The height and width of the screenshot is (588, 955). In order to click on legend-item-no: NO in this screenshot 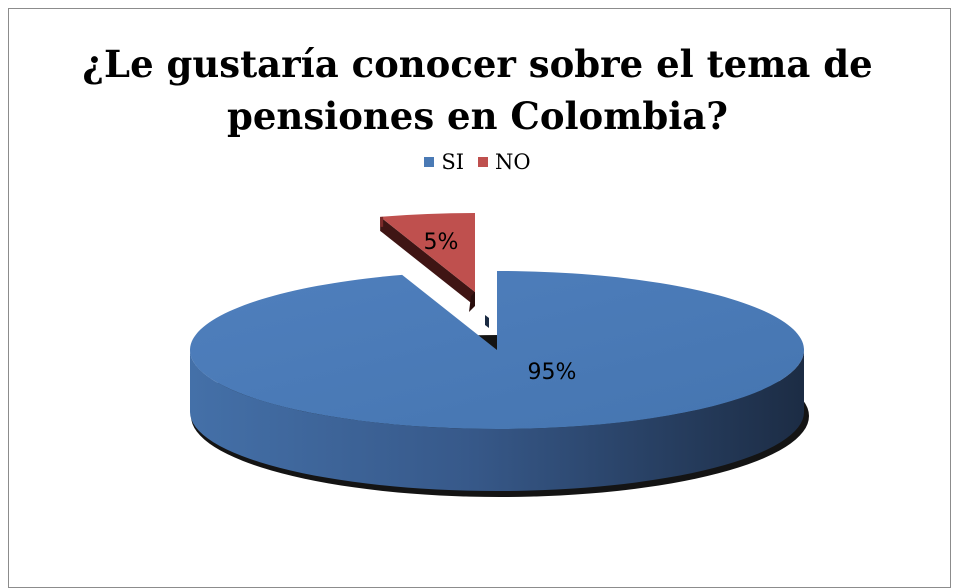, I will do `click(504, 162)`.